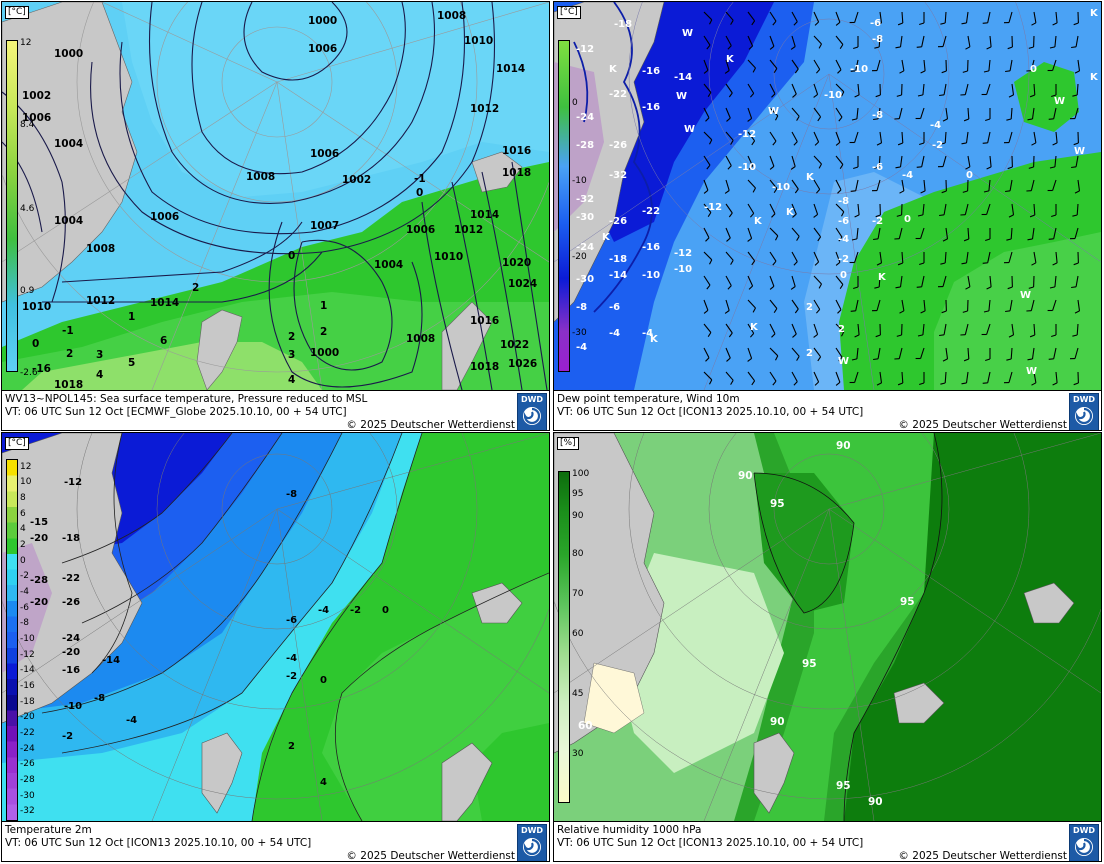 This screenshot has height=864, width=1104. What do you see at coordinates (618, 221) in the screenshot?
I see `dewpoint-value: -26` at bounding box center [618, 221].